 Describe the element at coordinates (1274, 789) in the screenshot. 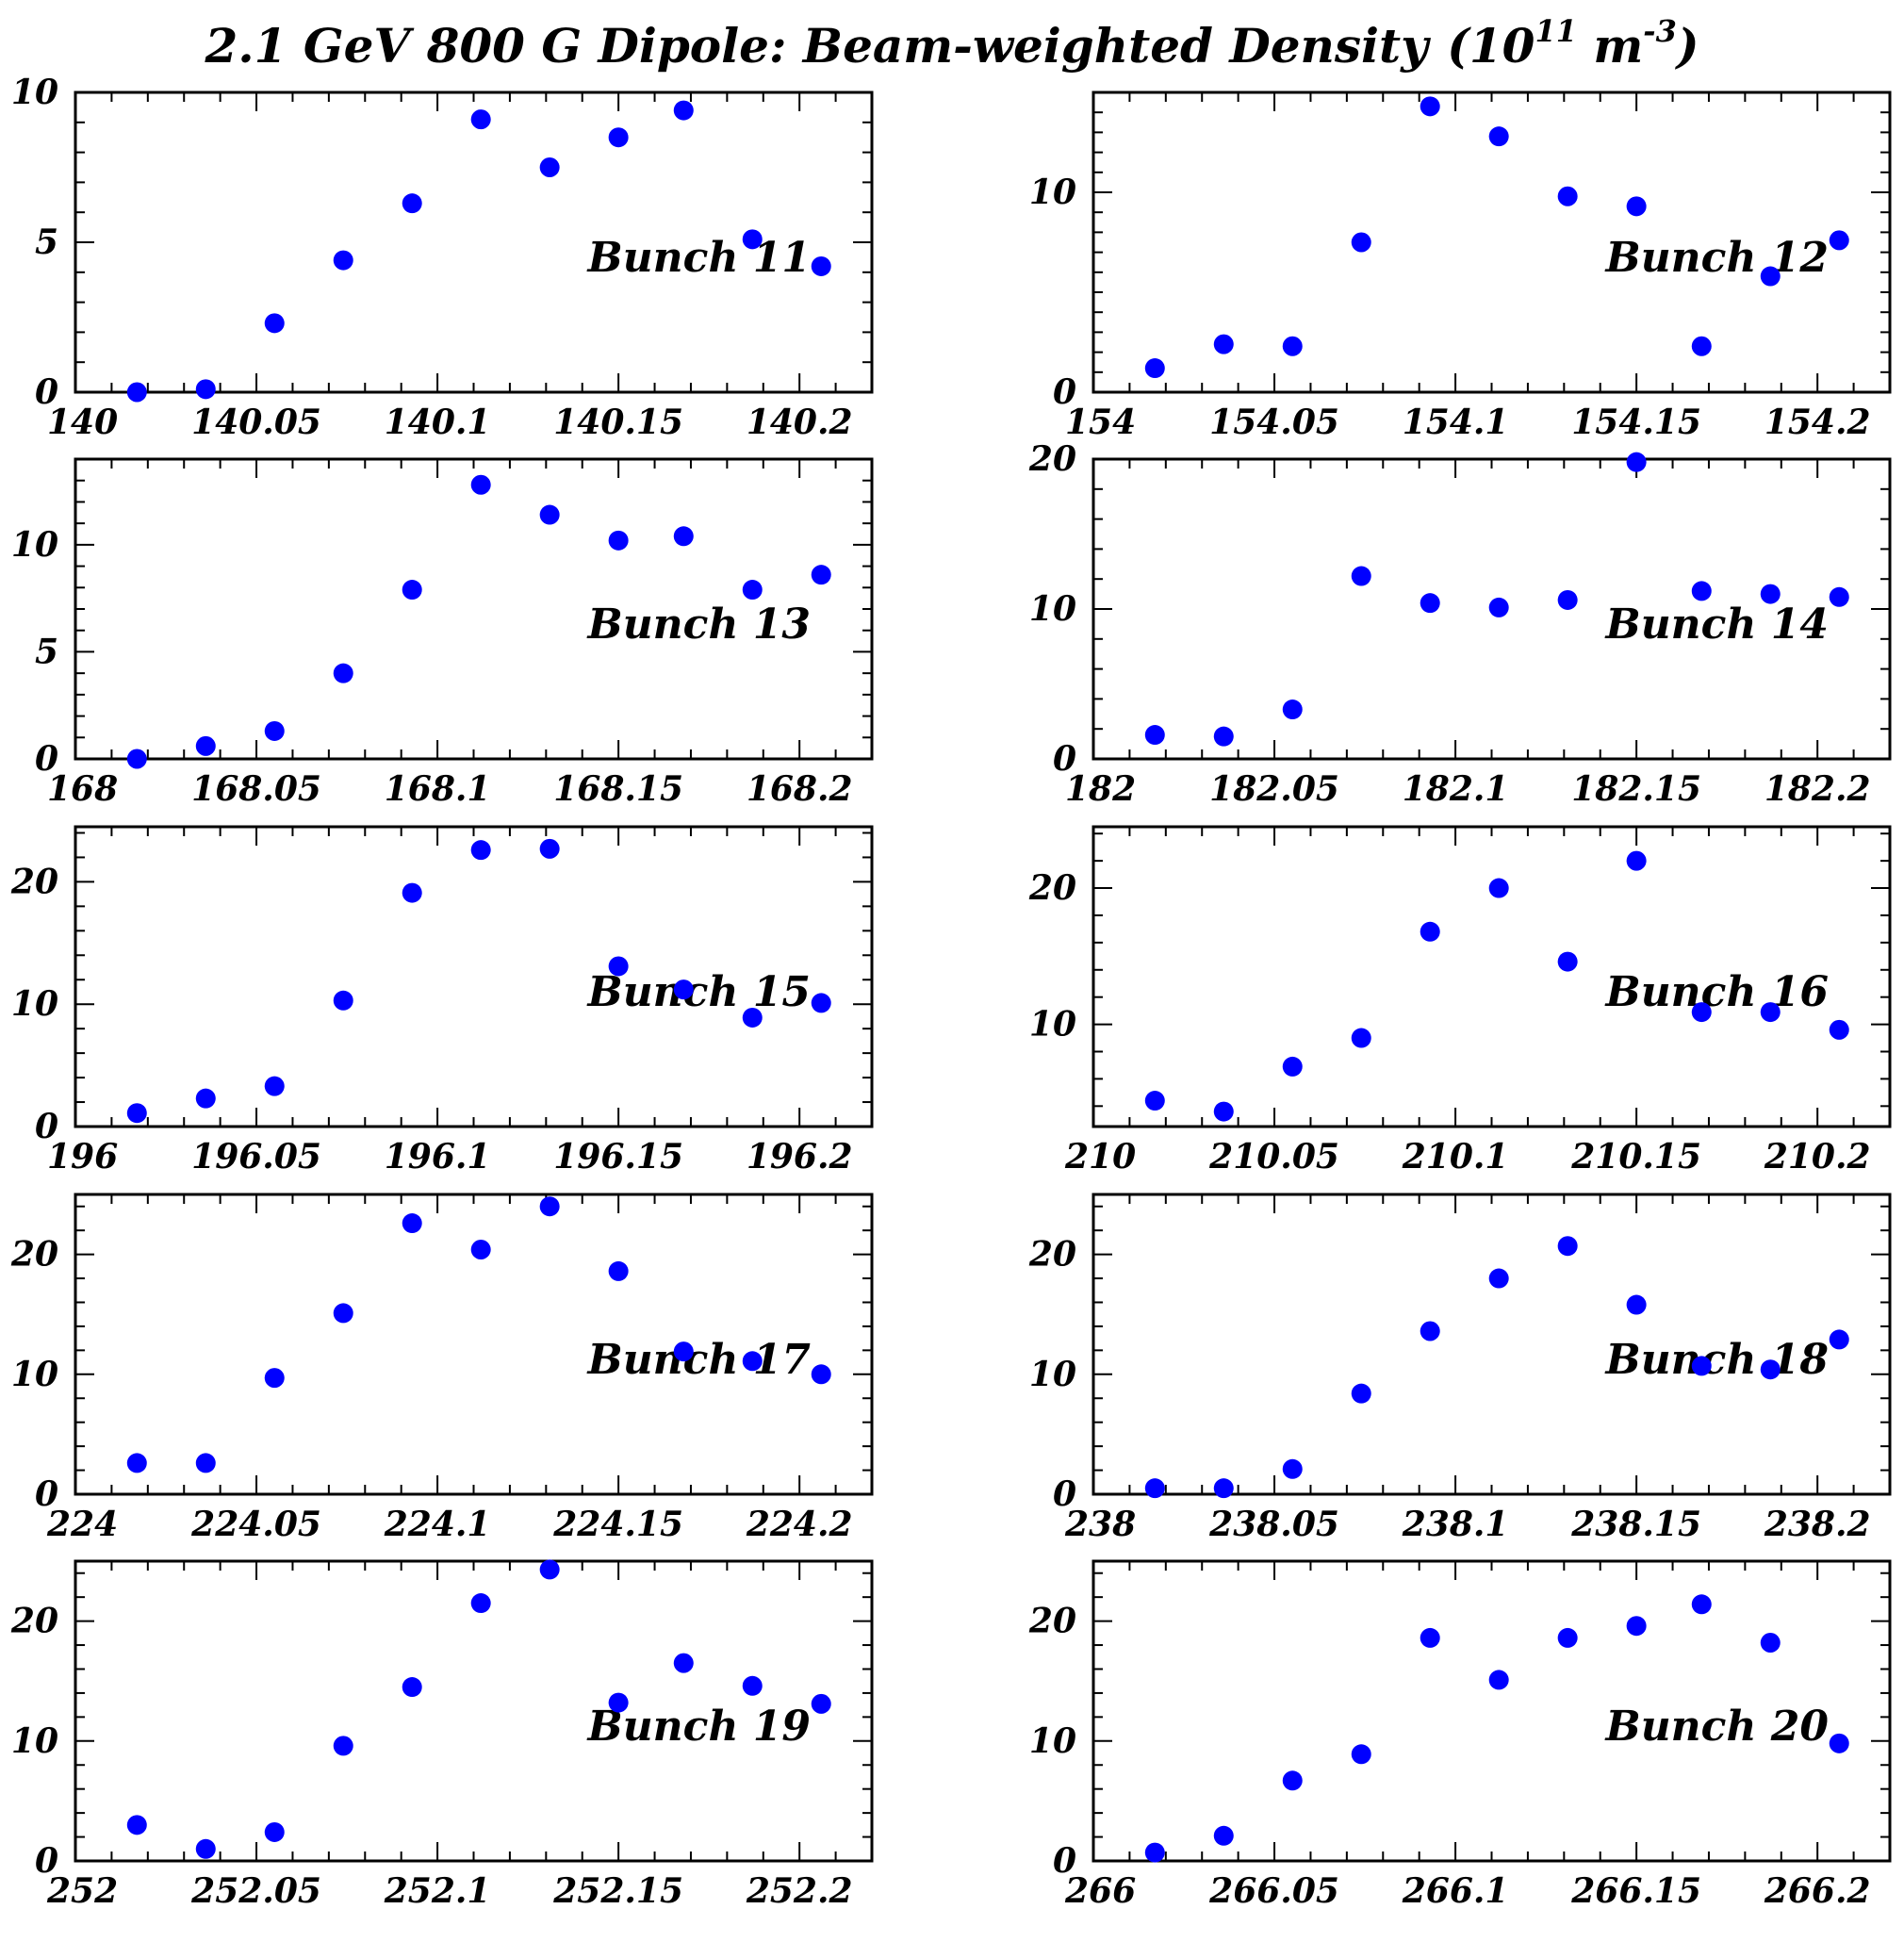

I see `x-tick-label: 182.05` at that location.